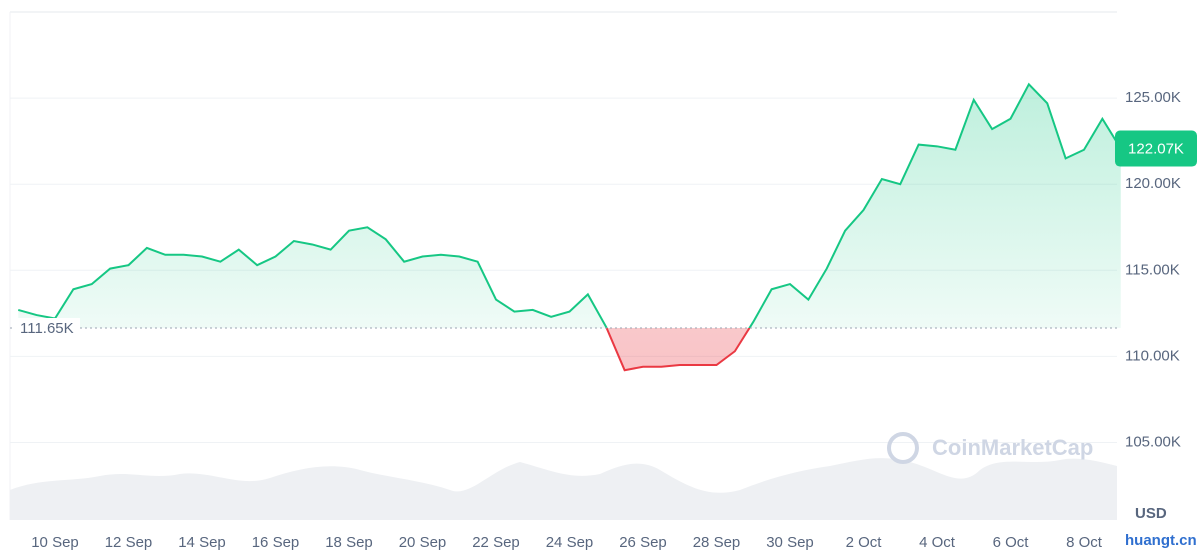  I want to click on y-tick-label: 115.00K, so click(1152, 269).